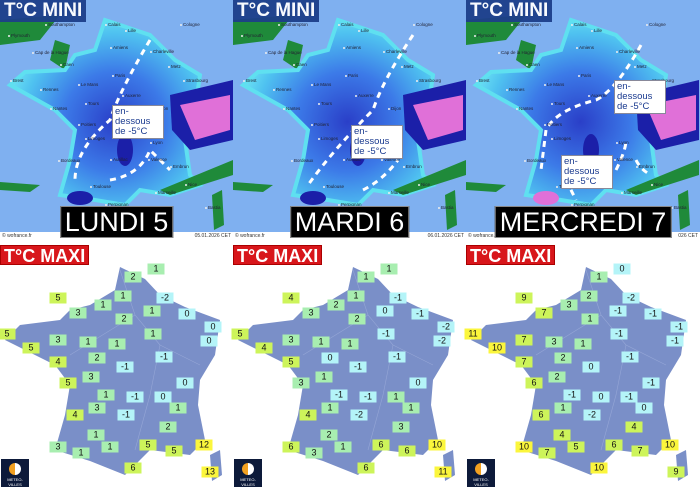 The height and width of the screenshot is (491, 700). Describe the element at coordinates (445, 236) in the screenshot. I see `map-date: 06.01.2026 CET` at that location.